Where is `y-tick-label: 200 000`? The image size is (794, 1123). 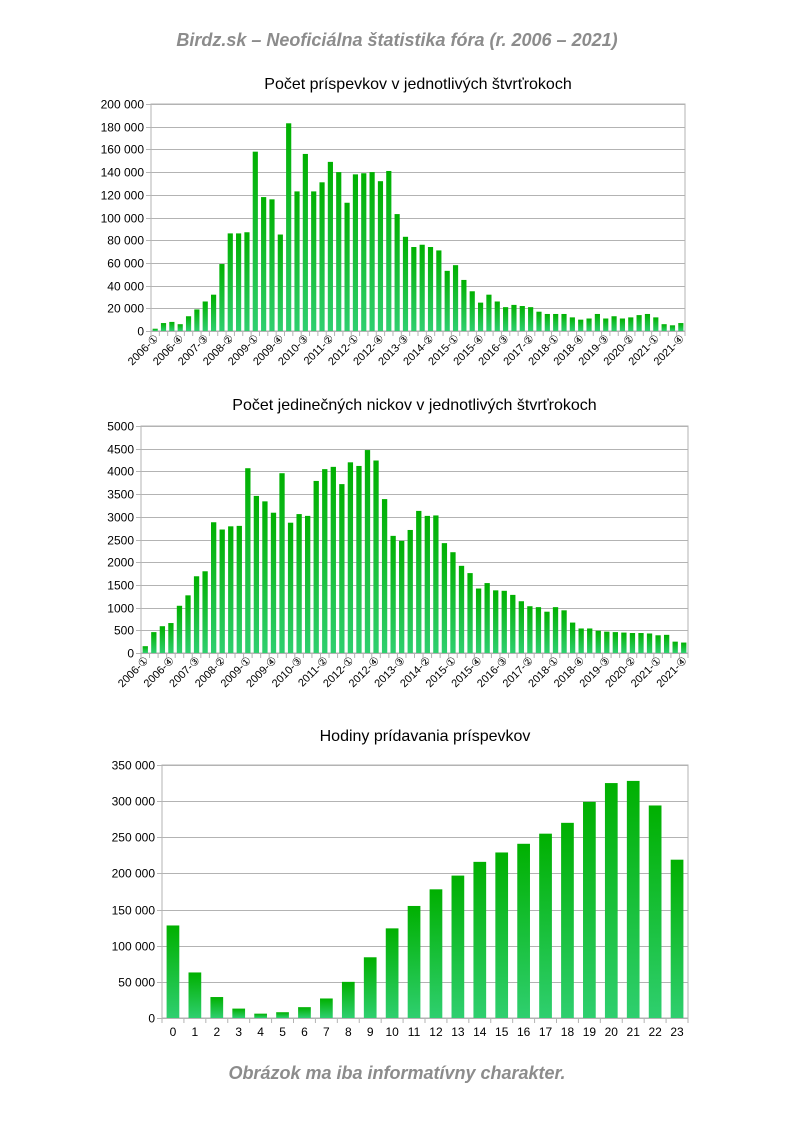
y-tick-label: 200 000 is located at coordinates (134, 874).